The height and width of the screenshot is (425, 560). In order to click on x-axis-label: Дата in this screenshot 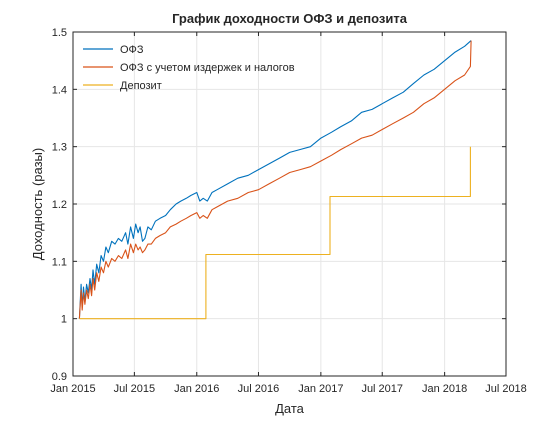, I will do `click(290, 408)`.